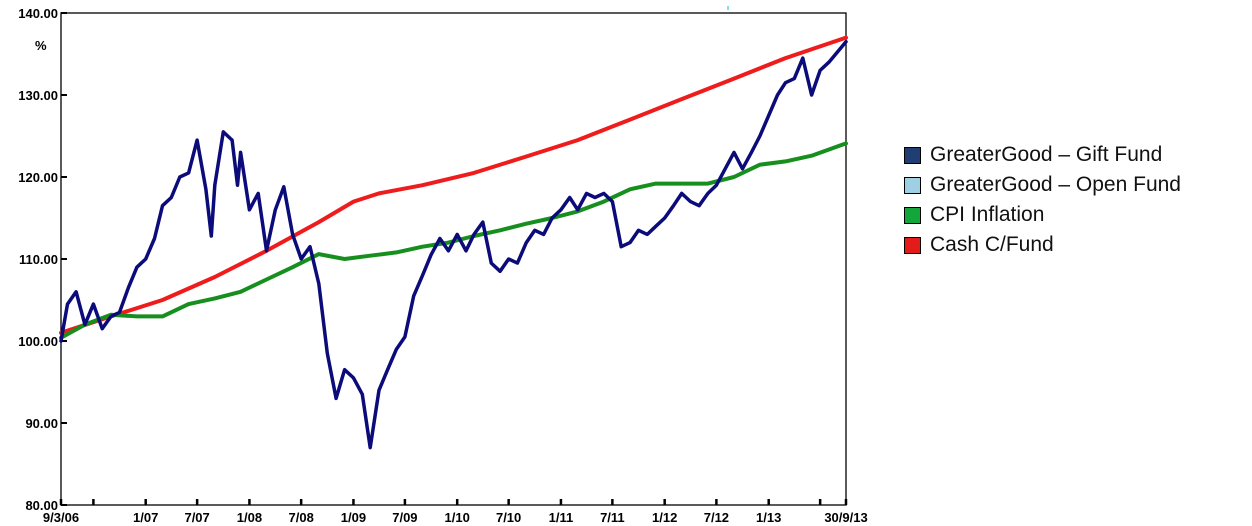  What do you see at coordinates (41, 45) in the screenshot?
I see `y-unit-label: %` at bounding box center [41, 45].